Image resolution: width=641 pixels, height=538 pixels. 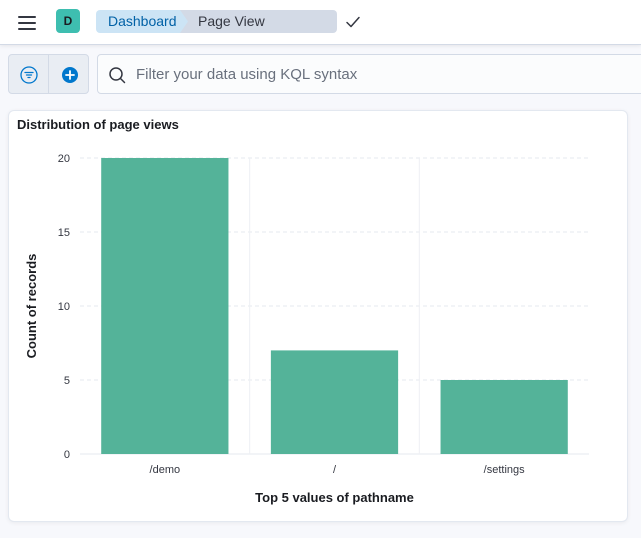 What do you see at coordinates (504, 417) in the screenshot?
I see `bar-settings` at bounding box center [504, 417].